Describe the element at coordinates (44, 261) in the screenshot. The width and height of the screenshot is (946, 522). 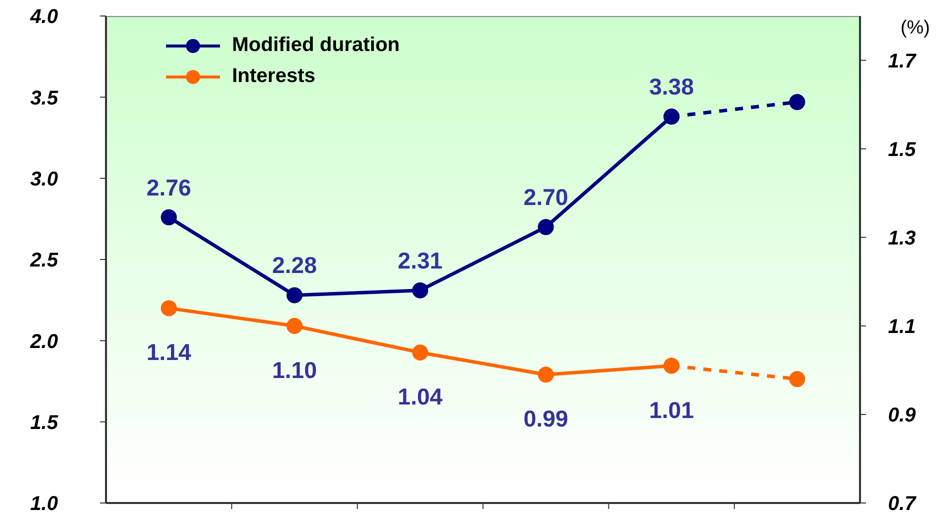
I see `y-tick-label: 2.5` at that location.